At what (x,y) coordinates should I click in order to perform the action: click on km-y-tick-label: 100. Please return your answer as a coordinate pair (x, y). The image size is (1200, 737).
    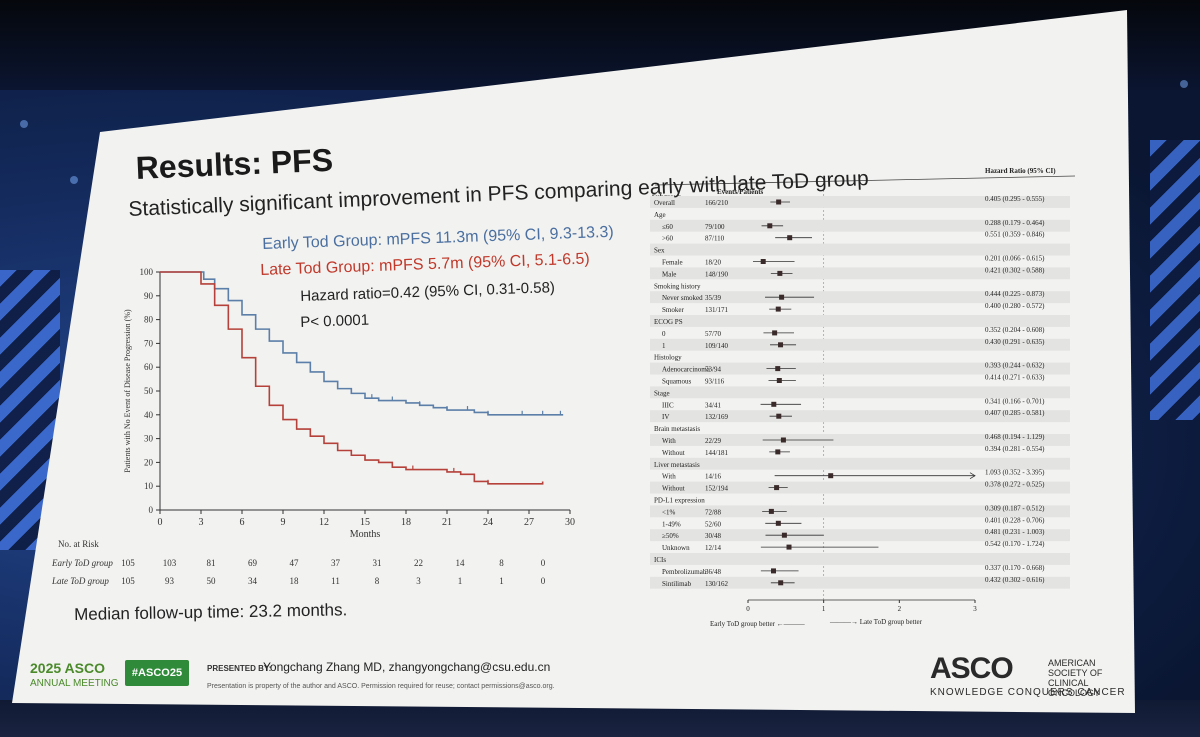
    Looking at the image, I should click on (147, 272).